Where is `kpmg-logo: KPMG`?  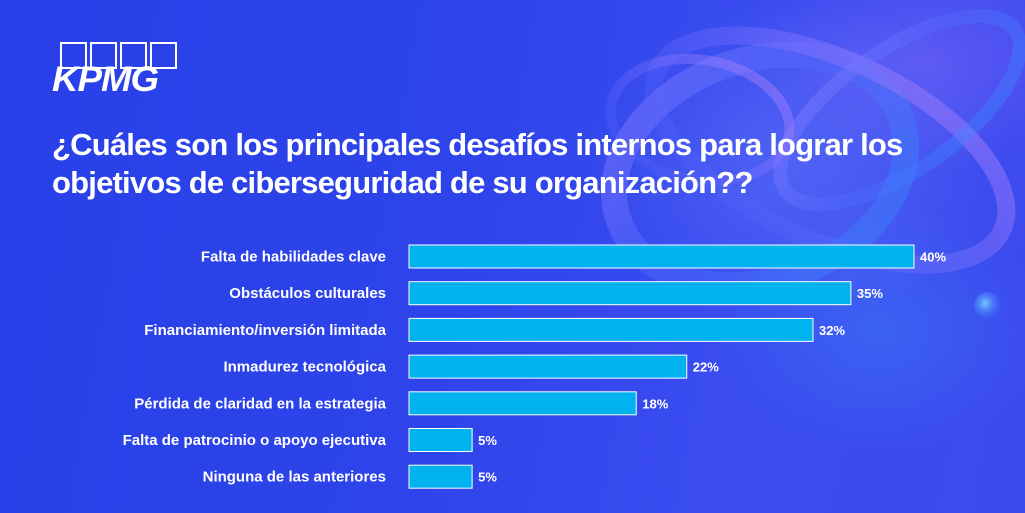 kpmg-logo: KPMG is located at coordinates (117, 70).